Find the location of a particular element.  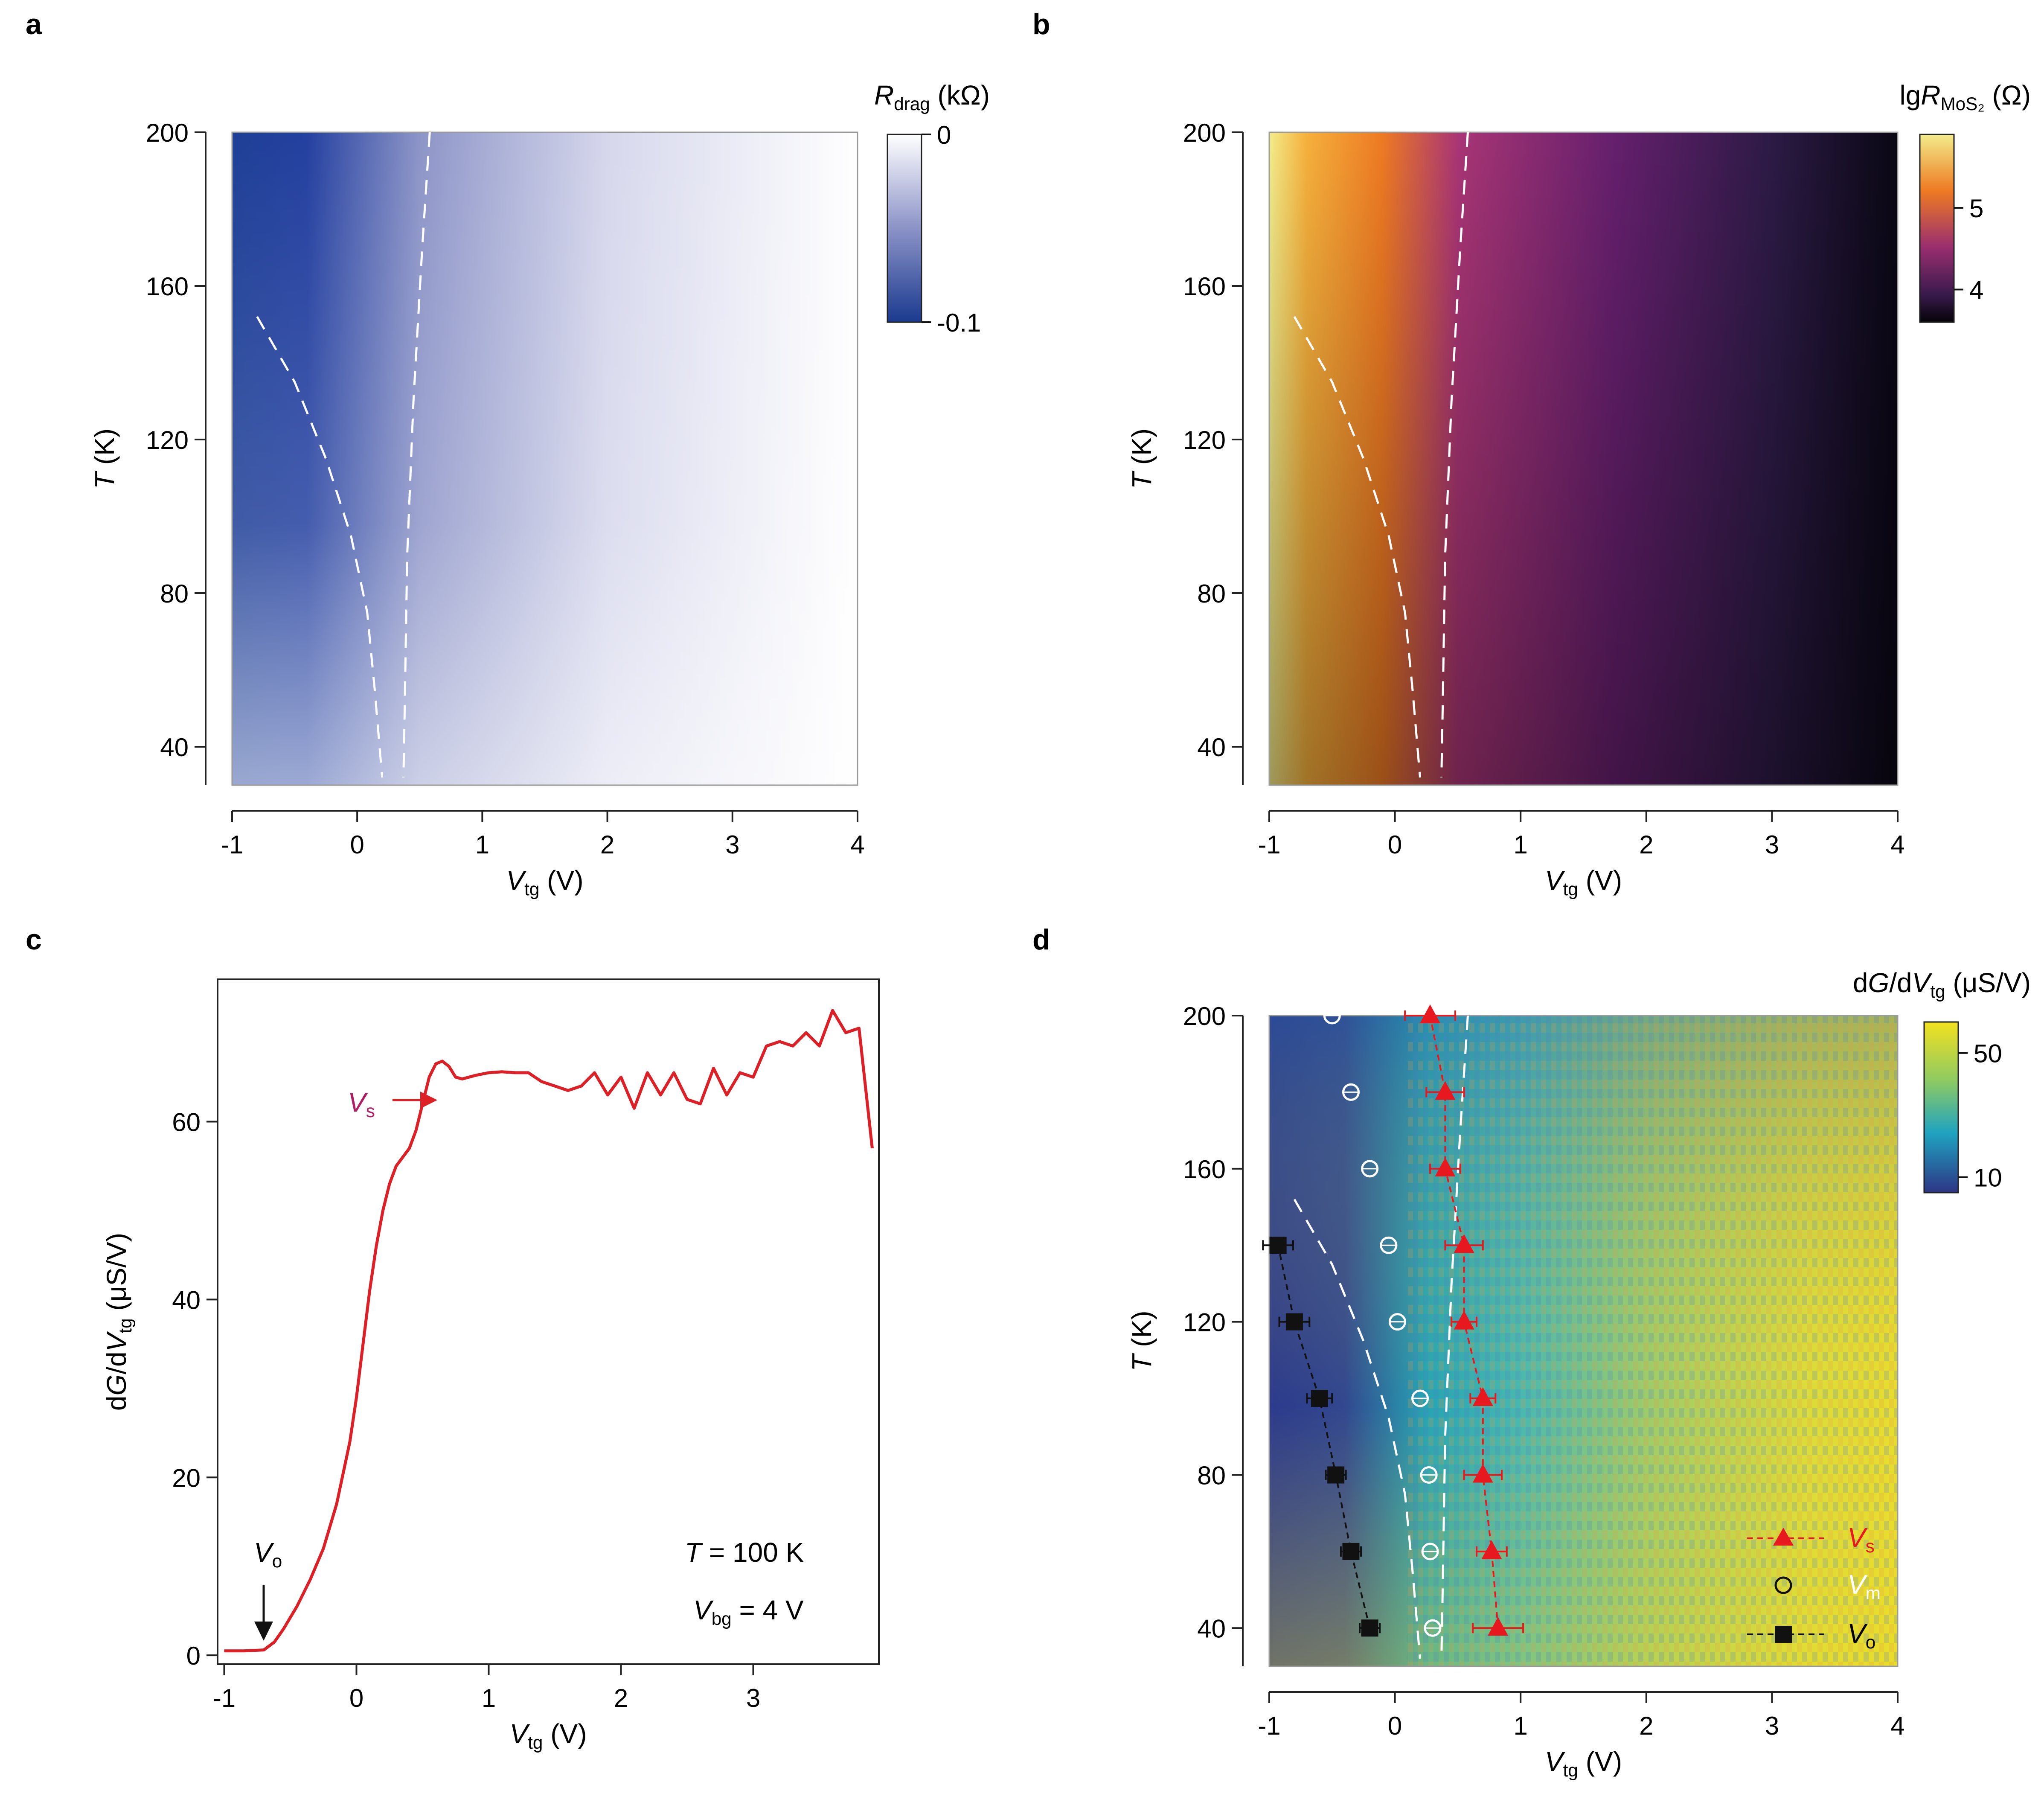

colorbar-tick-label: 50 is located at coordinates (1988, 1053).